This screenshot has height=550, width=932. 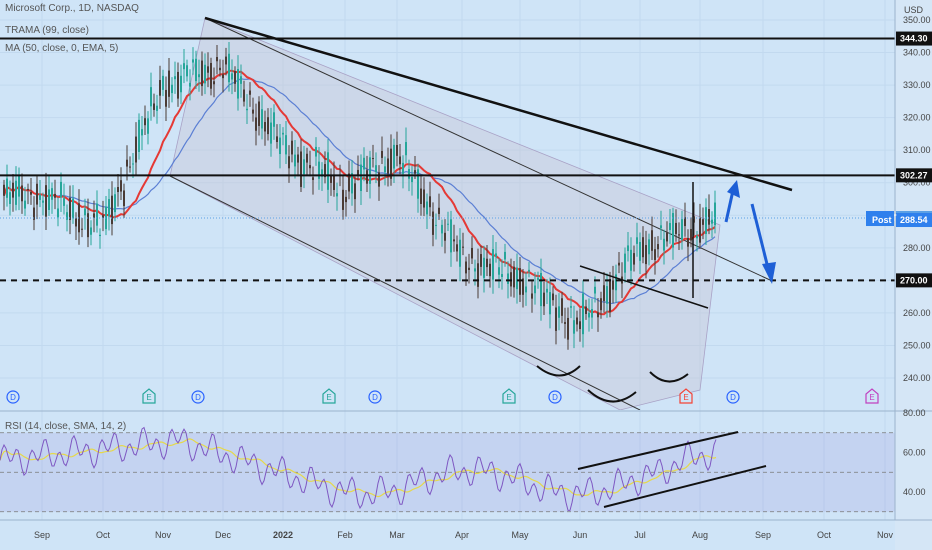 What do you see at coordinates (700, 535) in the screenshot?
I see `x-tick-label: Aug` at bounding box center [700, 535].